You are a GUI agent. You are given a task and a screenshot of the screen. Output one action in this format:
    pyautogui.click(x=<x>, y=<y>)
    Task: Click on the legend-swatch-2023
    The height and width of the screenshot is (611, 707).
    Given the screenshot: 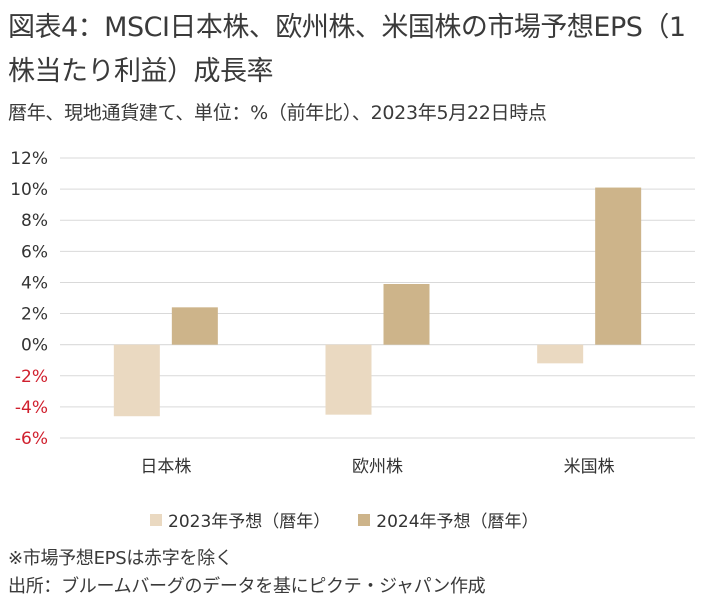 What is the action you would take?
    pyautogui.click(x=156, y=519)
    